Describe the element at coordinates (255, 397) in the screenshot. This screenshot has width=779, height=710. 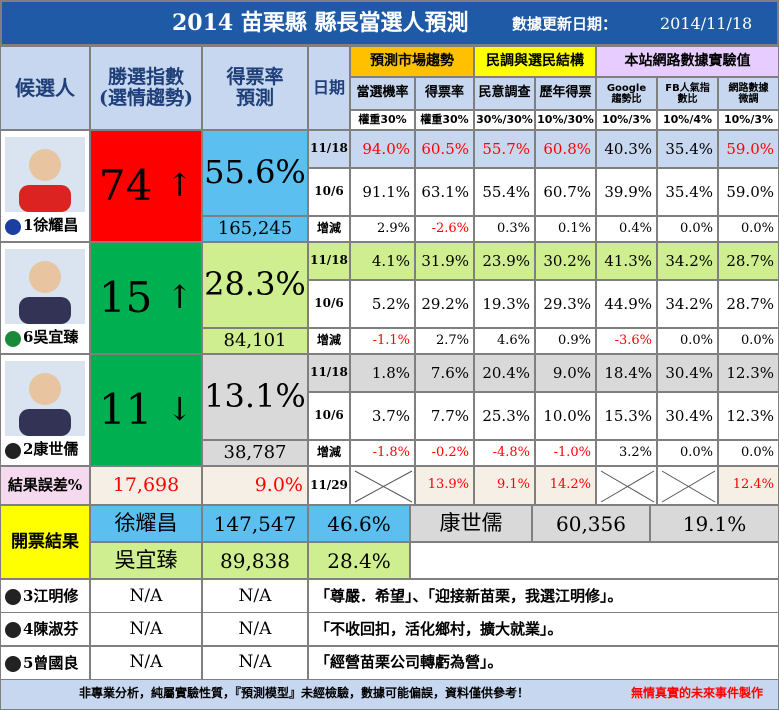
I see `vote-rate: 13.1%` at that location.